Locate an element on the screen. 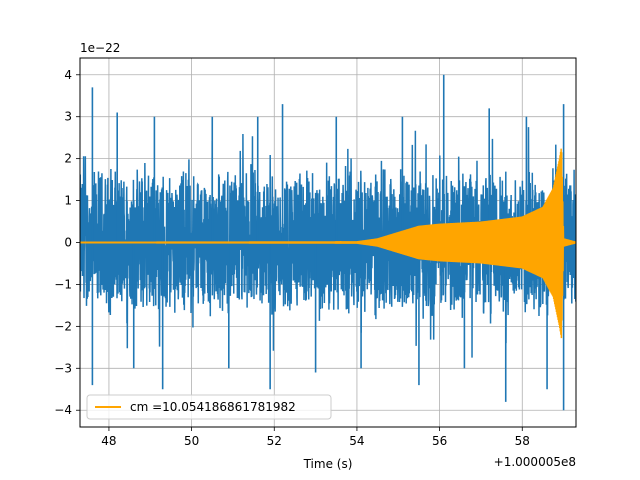 The width and height of the screenshot is (640, 480). y-scale-label: 1e−22 is located at coordinates (100, 48).